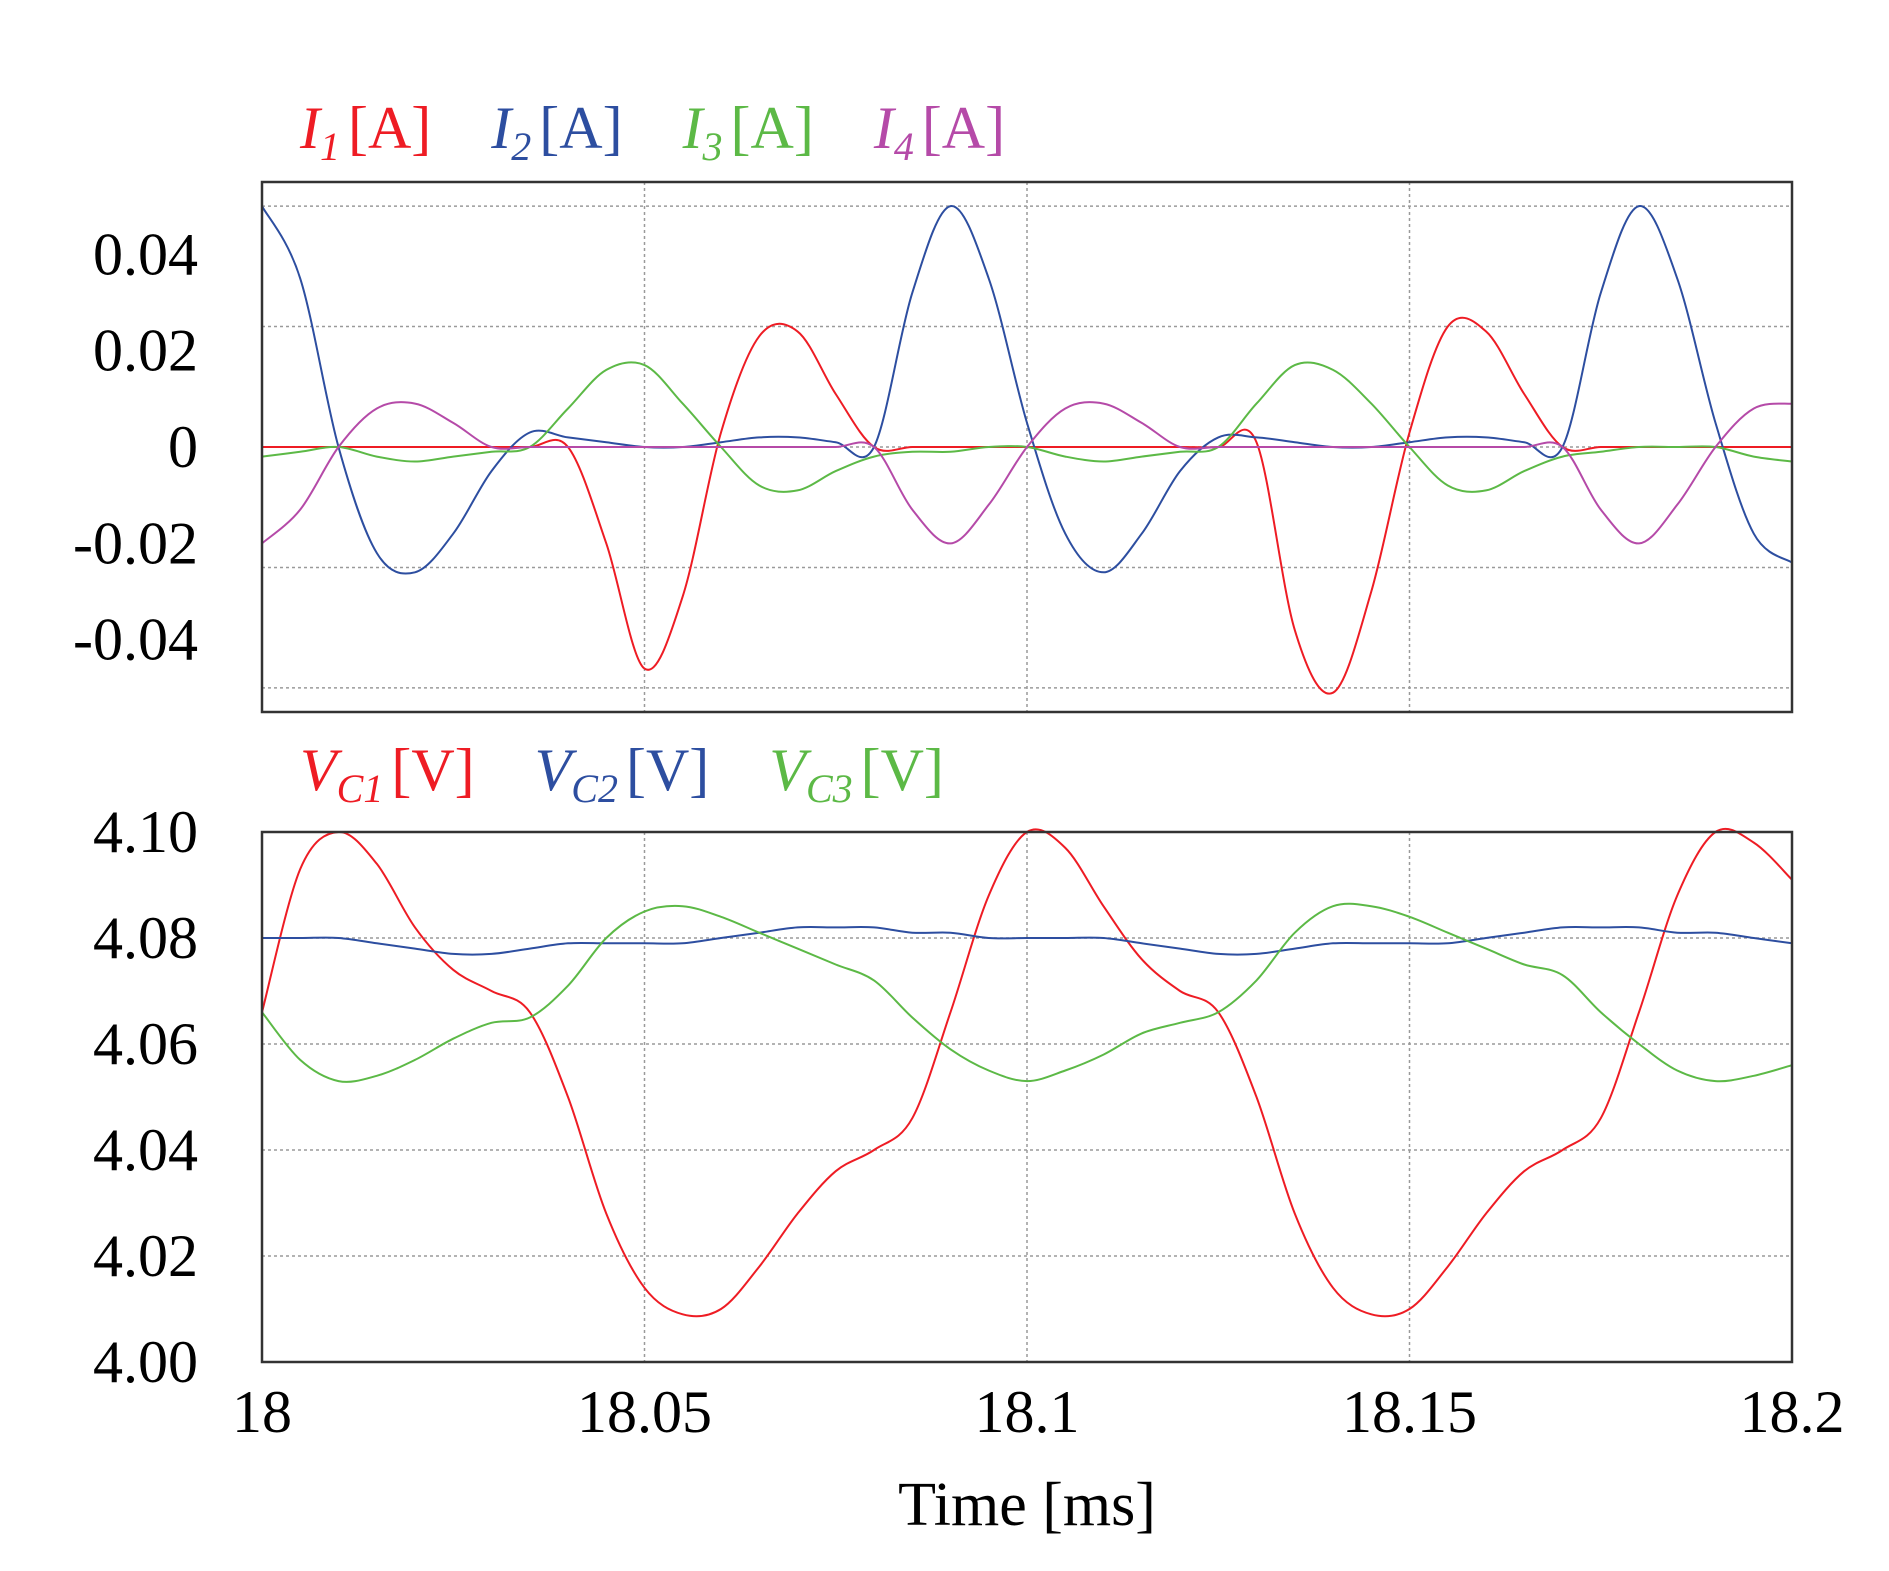  Describe the element at coordinates (1409, 1412) in the screenshot. I see `x-tick-label: 18.15` at that location.